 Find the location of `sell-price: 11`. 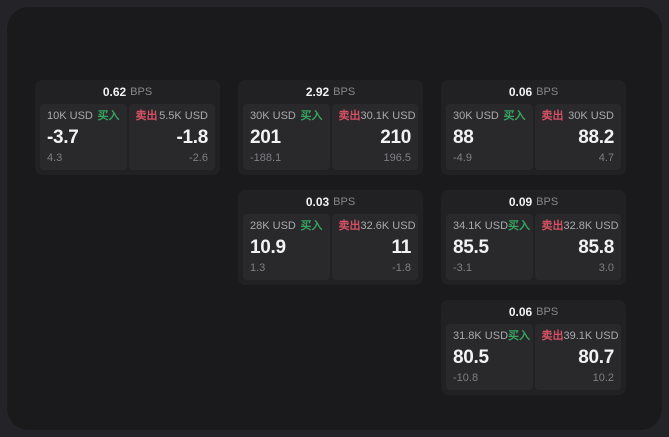

sell-price: 11 is located at coordinates (401, 247).